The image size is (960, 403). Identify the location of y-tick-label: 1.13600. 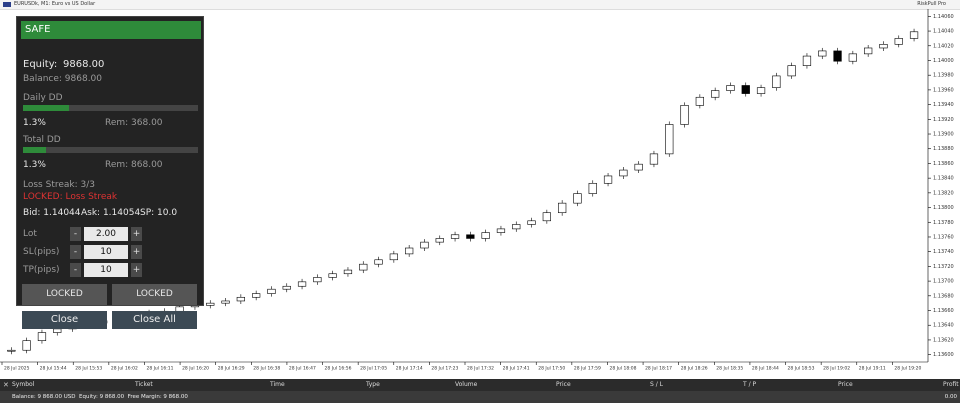
(943, 355).